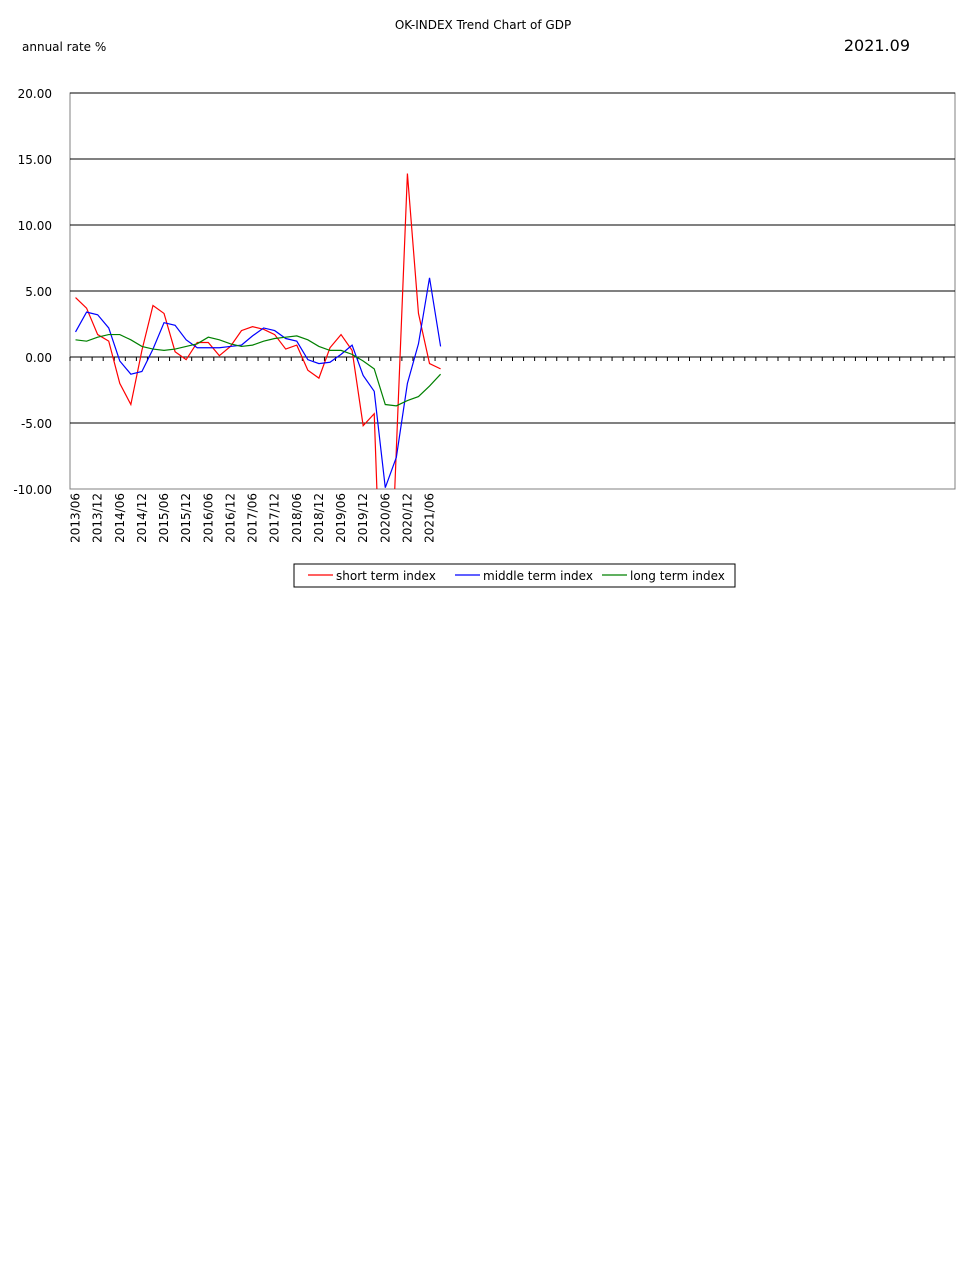 The image size is (967, 1272). What do you see at coordinates (275, 518) in the screenshot?
I see `x-tick-label: 2017/12` at bounding box center [275, 518].